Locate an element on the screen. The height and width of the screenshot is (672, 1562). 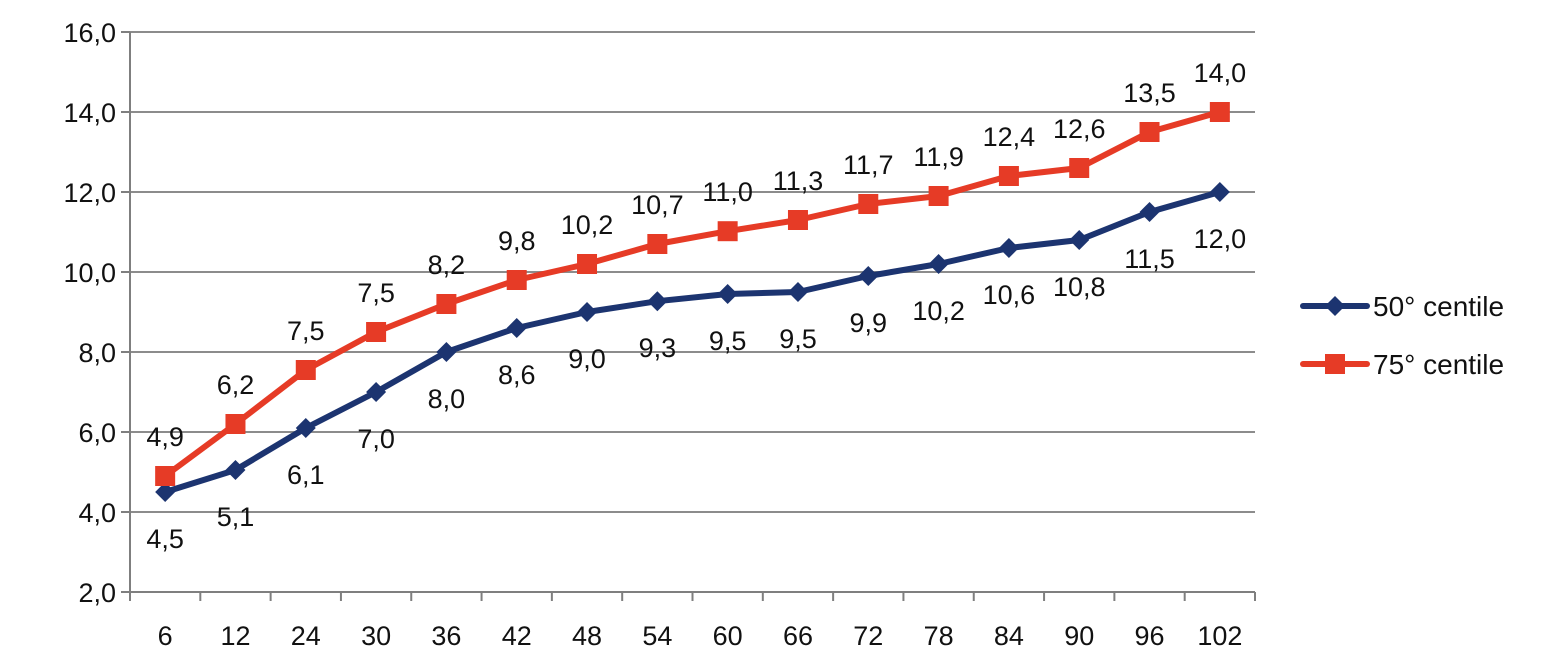
x-tick-label: 90 is located at coordinates (1079, 636).